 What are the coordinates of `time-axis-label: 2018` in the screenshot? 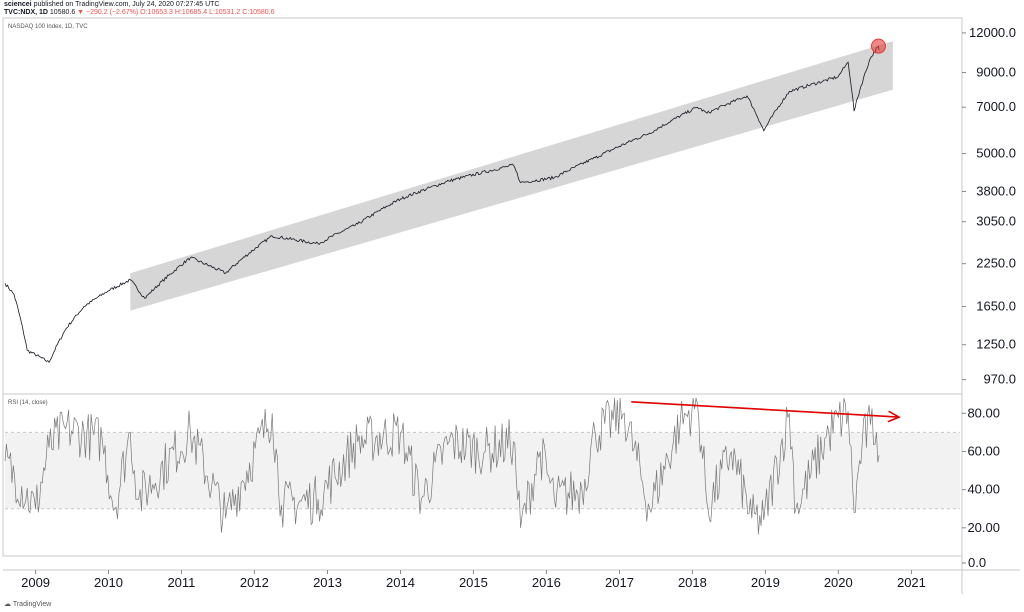 It's located at (692, 582).